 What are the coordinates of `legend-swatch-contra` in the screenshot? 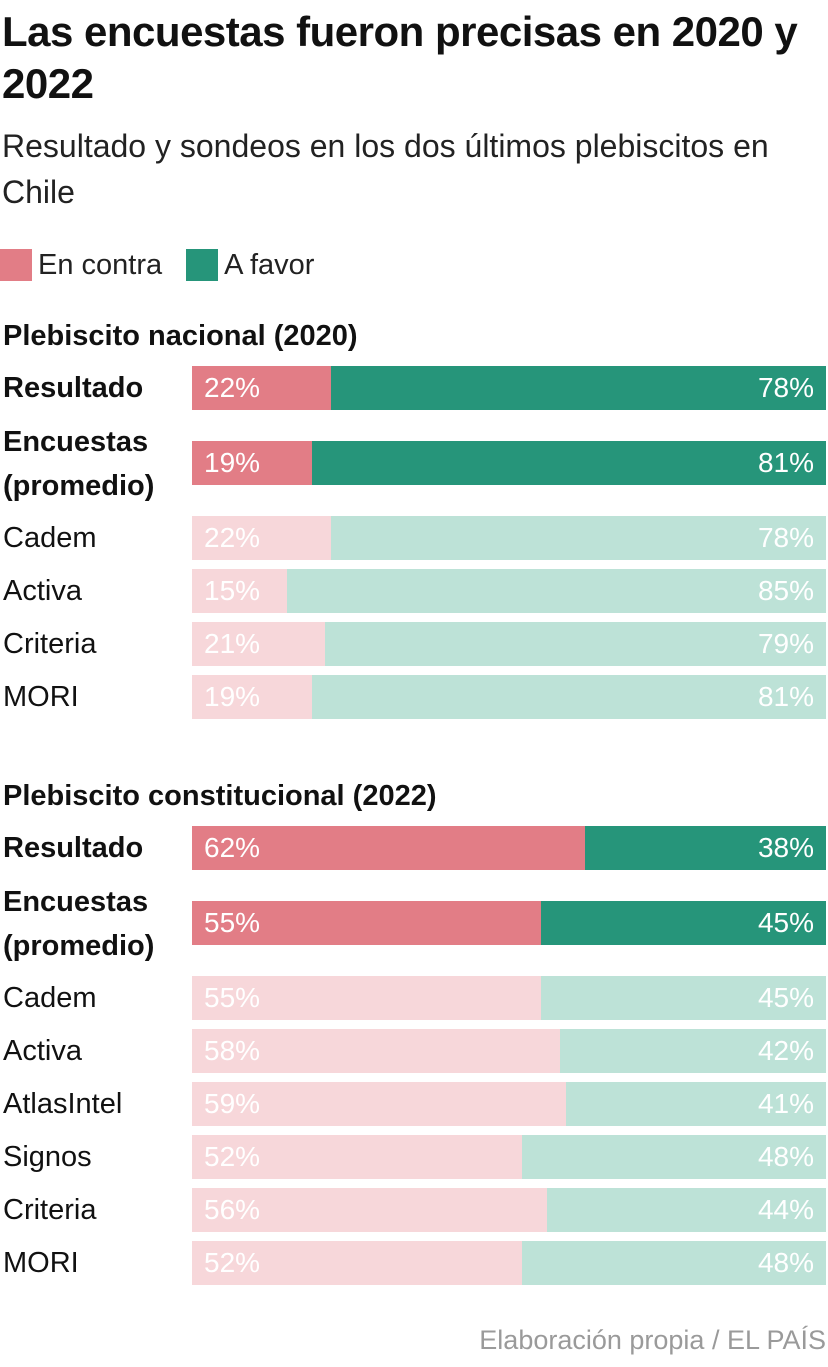 It's located at (16, 265).